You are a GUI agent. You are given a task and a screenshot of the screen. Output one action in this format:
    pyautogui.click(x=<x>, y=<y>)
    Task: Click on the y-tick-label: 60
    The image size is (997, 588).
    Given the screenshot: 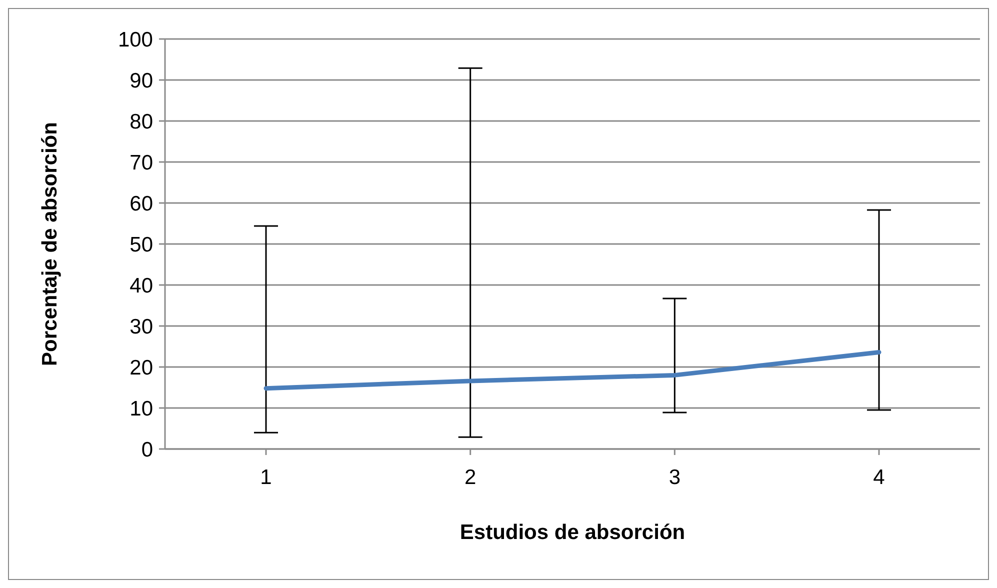 What is the action you would take?
    pyautogui.click(x=141, y=204)
    